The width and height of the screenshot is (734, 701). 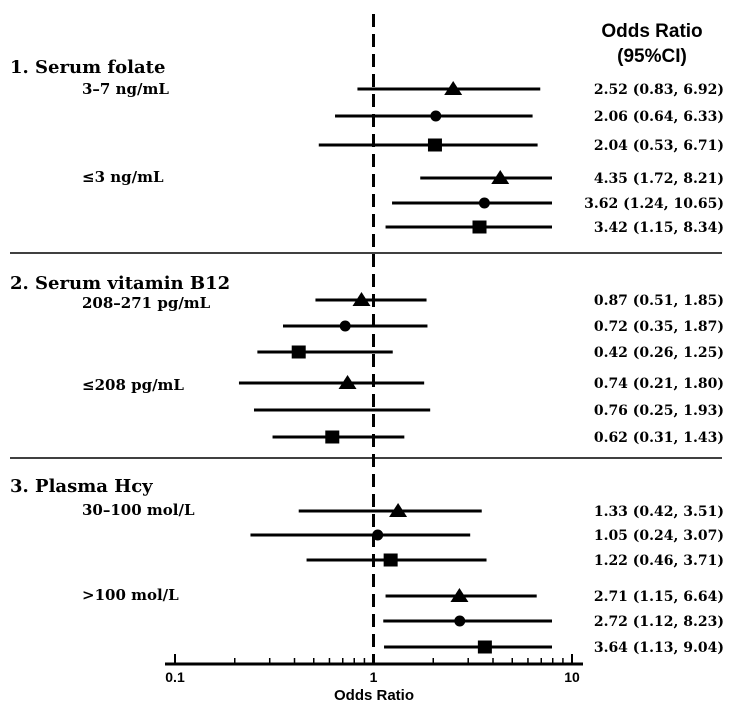 What do you see at coordinates (659, 301) in the screenshot?
I see `or-ci-value: 0.87 (0.51, 1.85)` at bounding box center [659, 301].